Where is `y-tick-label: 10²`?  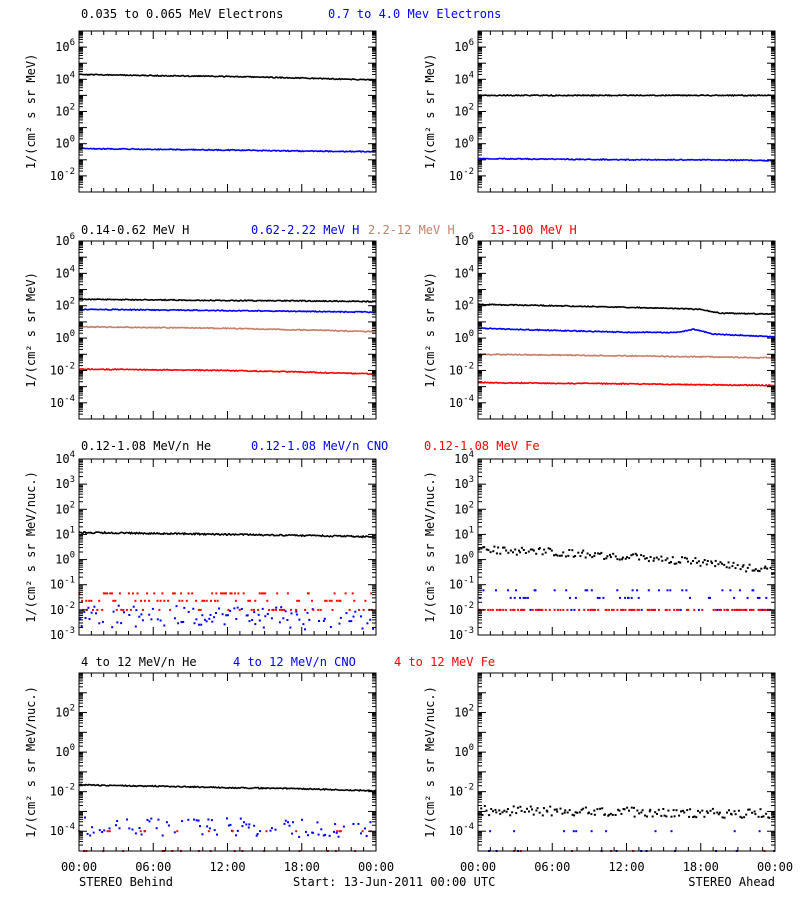 y-tick-label: 10² is located at coordinates (65, 305).